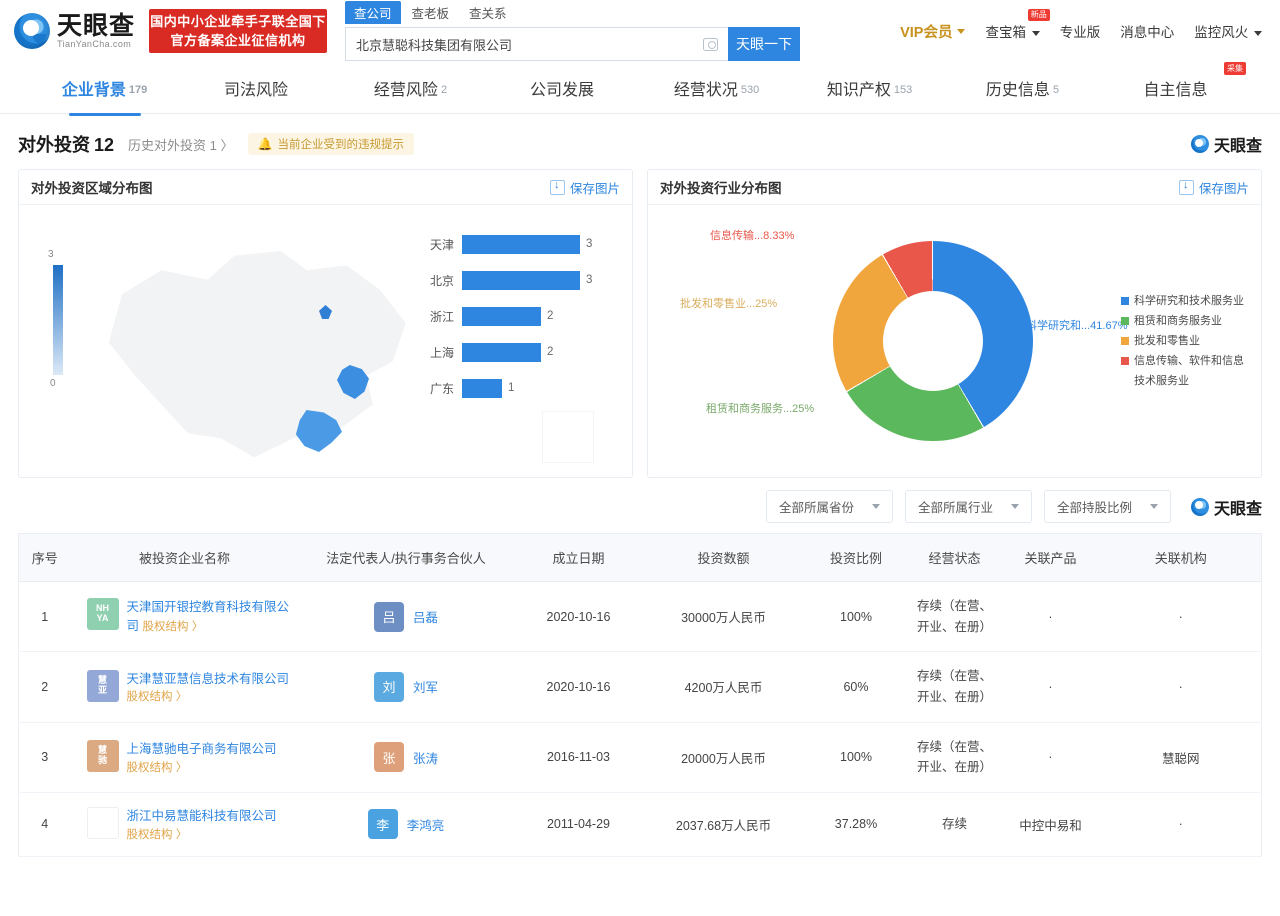 This screenshot has height=916, width=1280. What do you see at coordinates (723, 557) in the screenshot?
I see `col-amount: 投资数额` at bounding box center [723, 557].